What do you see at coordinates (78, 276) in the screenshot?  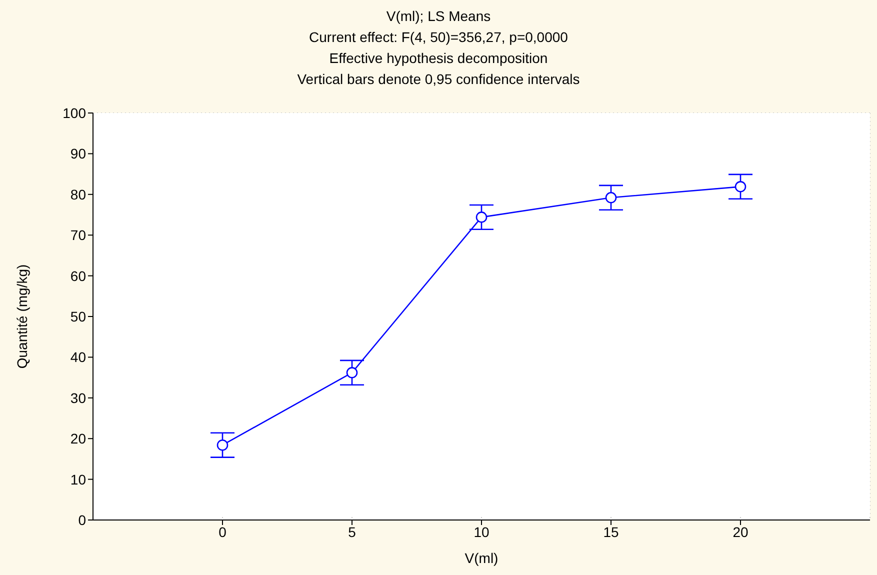 I see `y-tick-label: 60` at bounding box center [78, 276].